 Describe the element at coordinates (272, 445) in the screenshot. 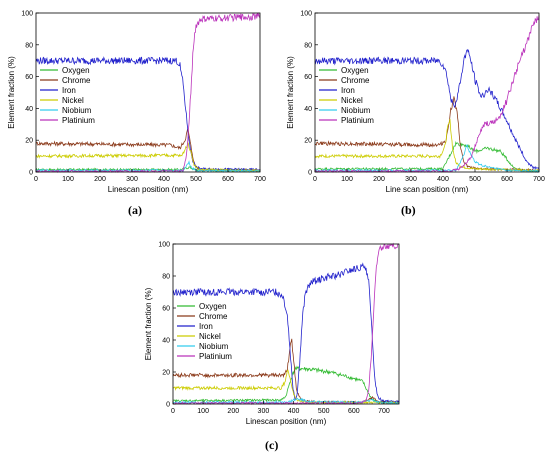

I see `caption-c: (c)` at that location.